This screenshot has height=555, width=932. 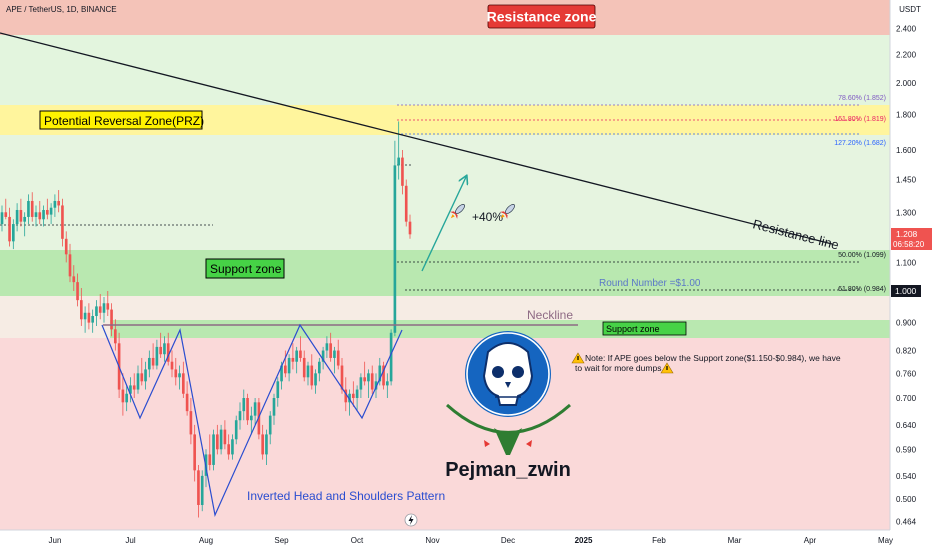 I want to click on time-axis, so click(x=466, y=540).